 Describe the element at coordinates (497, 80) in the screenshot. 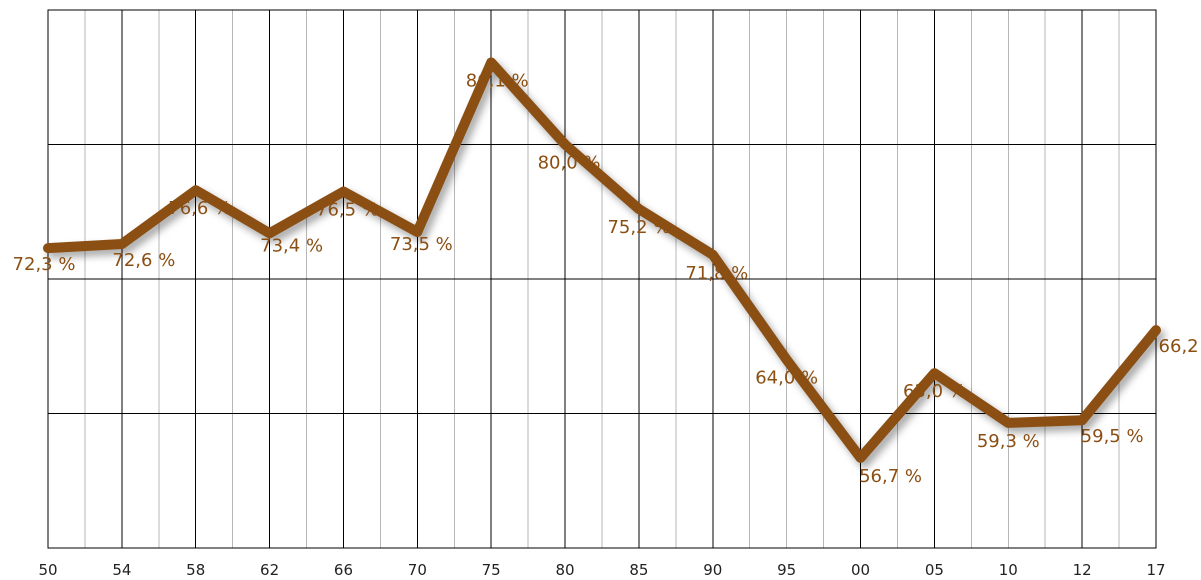

I see `data-label: 86,1 %` at that location.